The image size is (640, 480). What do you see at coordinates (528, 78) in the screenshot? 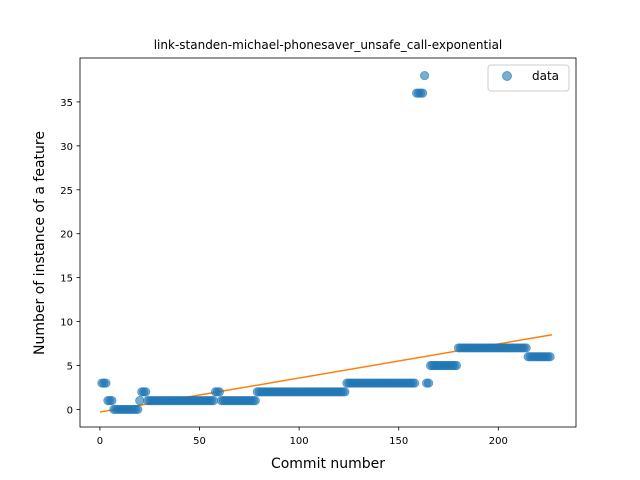
I see `legend: data` at bounding box center [528, 78].